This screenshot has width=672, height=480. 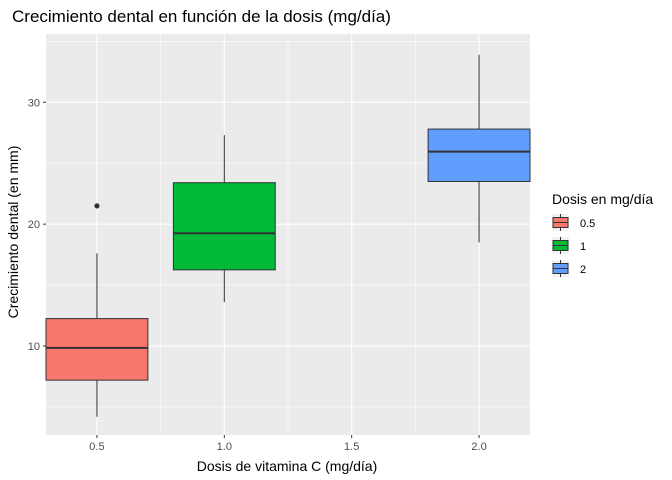 I want to click on x-tick-label: 2.0, so click(x=478, y=447).